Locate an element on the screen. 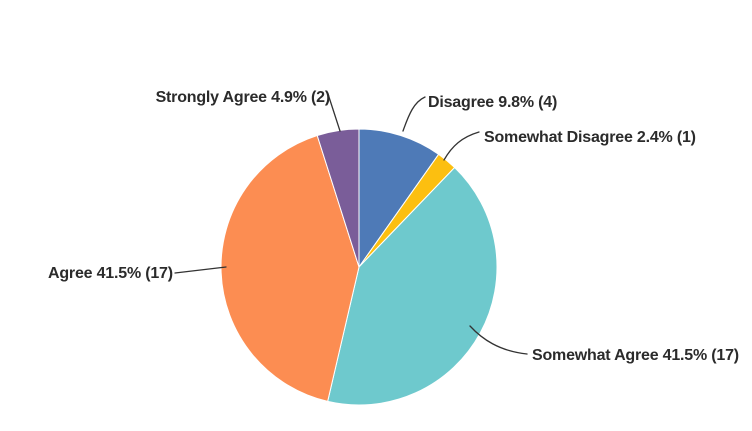 This screenshot has width=752, height=431. leader-line-somewhat-disagree is located at coordinates (461, 146).